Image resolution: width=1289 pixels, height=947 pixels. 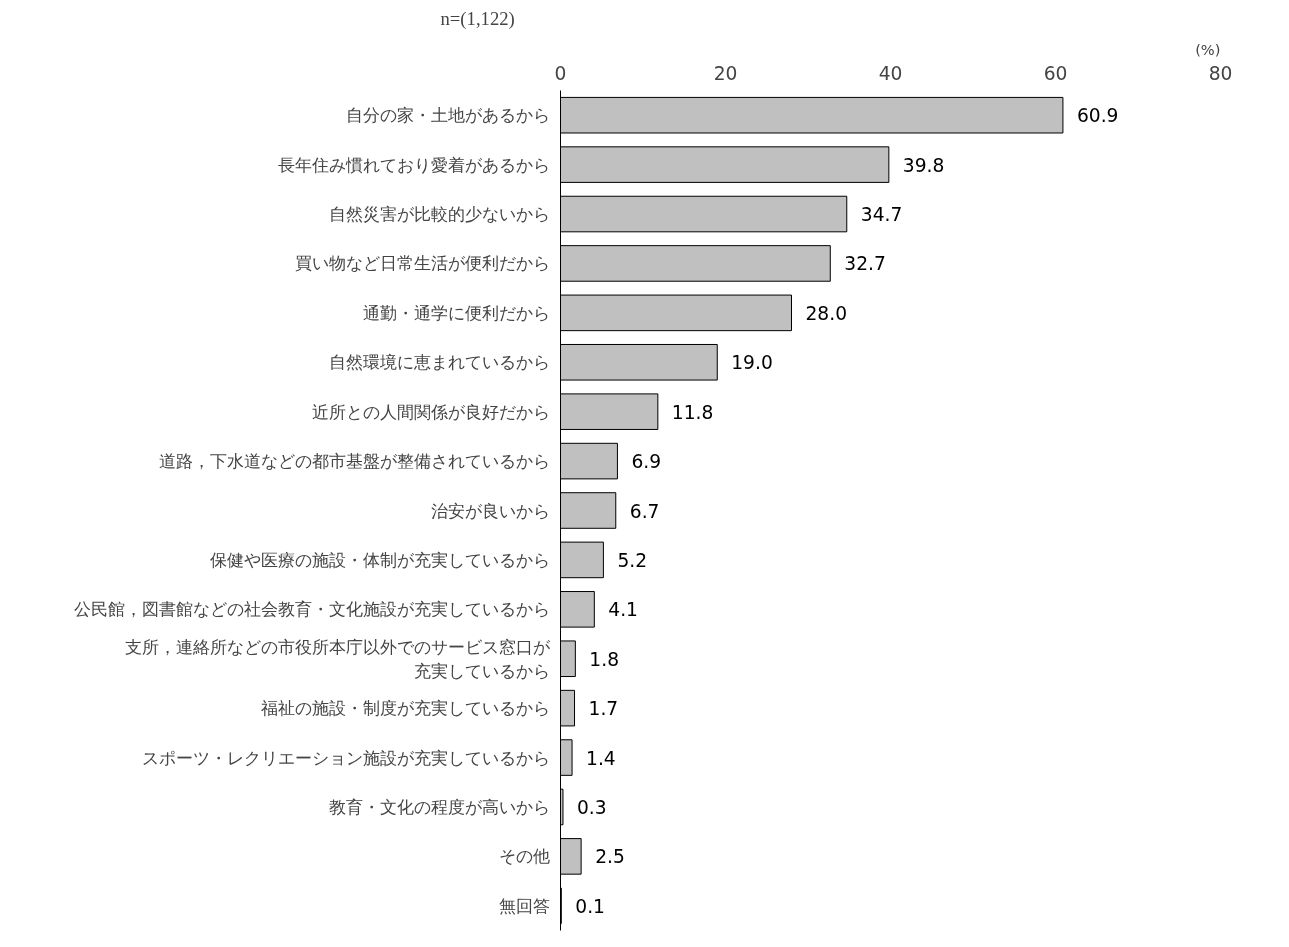 I want to click on y-tick-label: 教育・文化の程度が高いから, so click(x=439, y=806).